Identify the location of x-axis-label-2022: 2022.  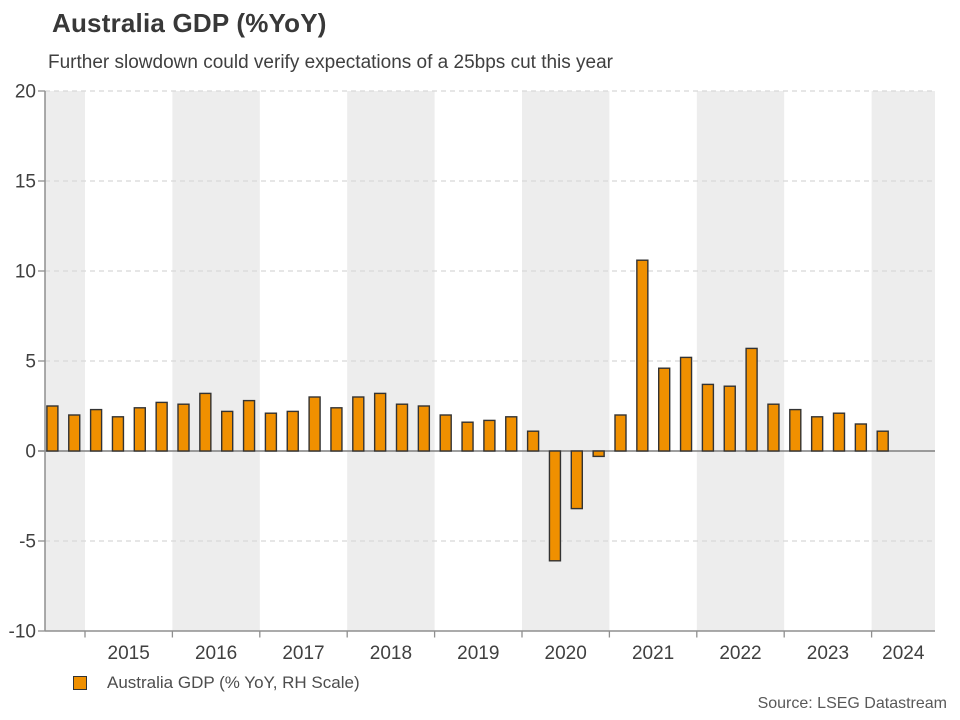
(740, 653).